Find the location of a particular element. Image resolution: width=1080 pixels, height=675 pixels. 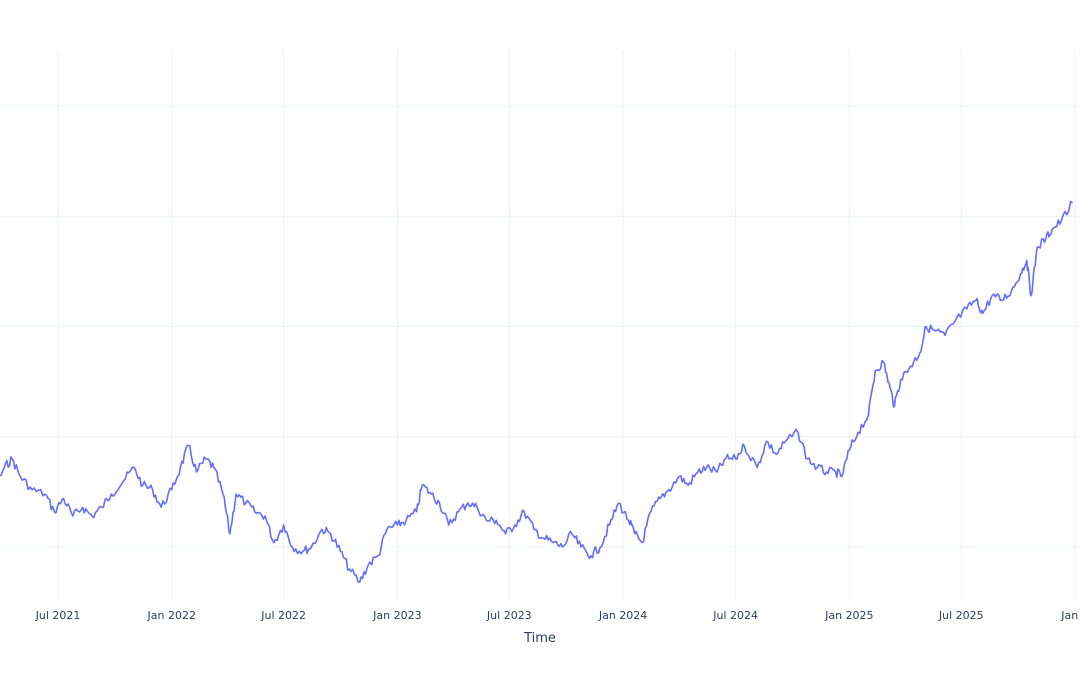

x-tick-label: Jan 2022 is located at coordinates (171, 615).